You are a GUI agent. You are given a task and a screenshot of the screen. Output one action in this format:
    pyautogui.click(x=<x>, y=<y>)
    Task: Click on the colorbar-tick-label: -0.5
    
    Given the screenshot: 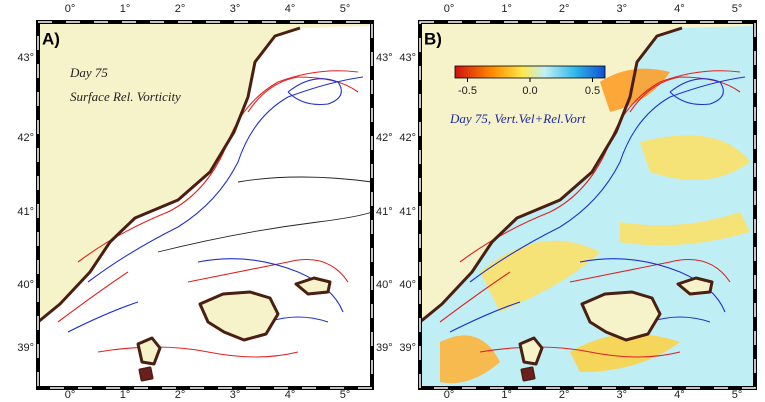 What is the action you would take?
    pyautogui.click(x=467, y=91)
    